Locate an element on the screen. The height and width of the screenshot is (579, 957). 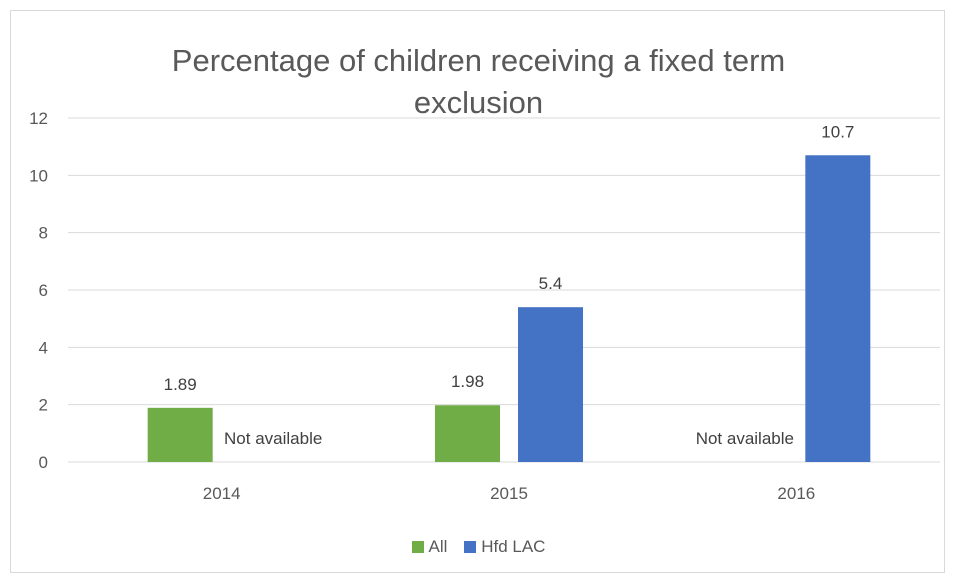
bar-all-2014 is located at coordinates (180, 434).